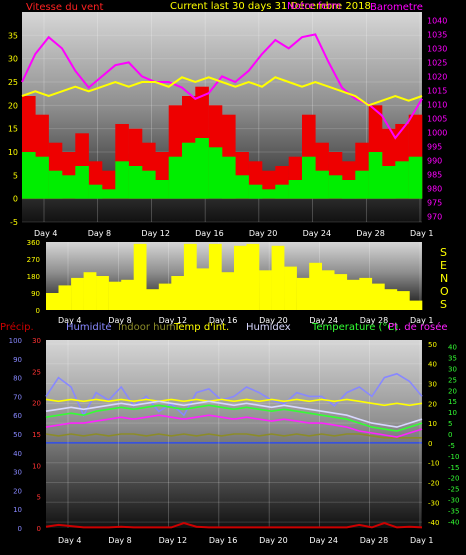  I want to click on temp-tick-label: -40, so click(433, 523).